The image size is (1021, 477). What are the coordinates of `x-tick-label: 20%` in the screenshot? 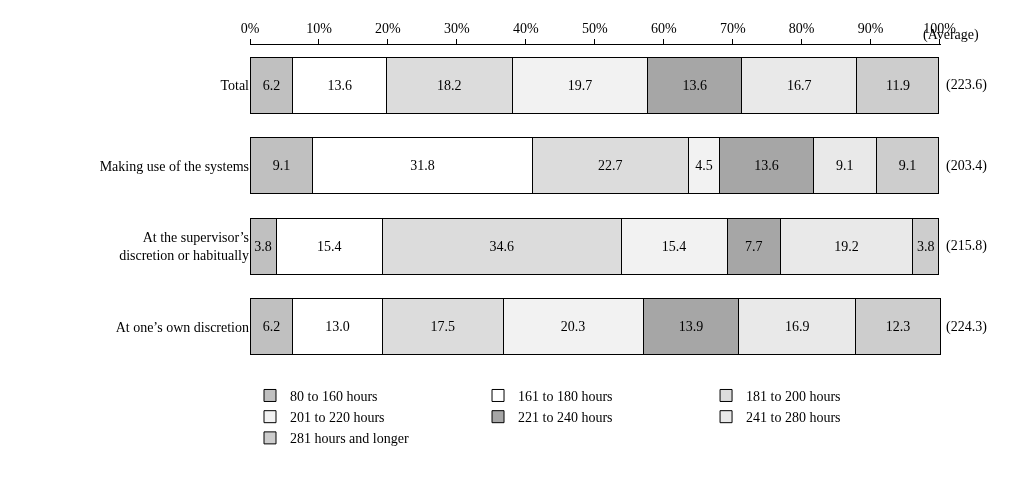 It's located at (388, 29).